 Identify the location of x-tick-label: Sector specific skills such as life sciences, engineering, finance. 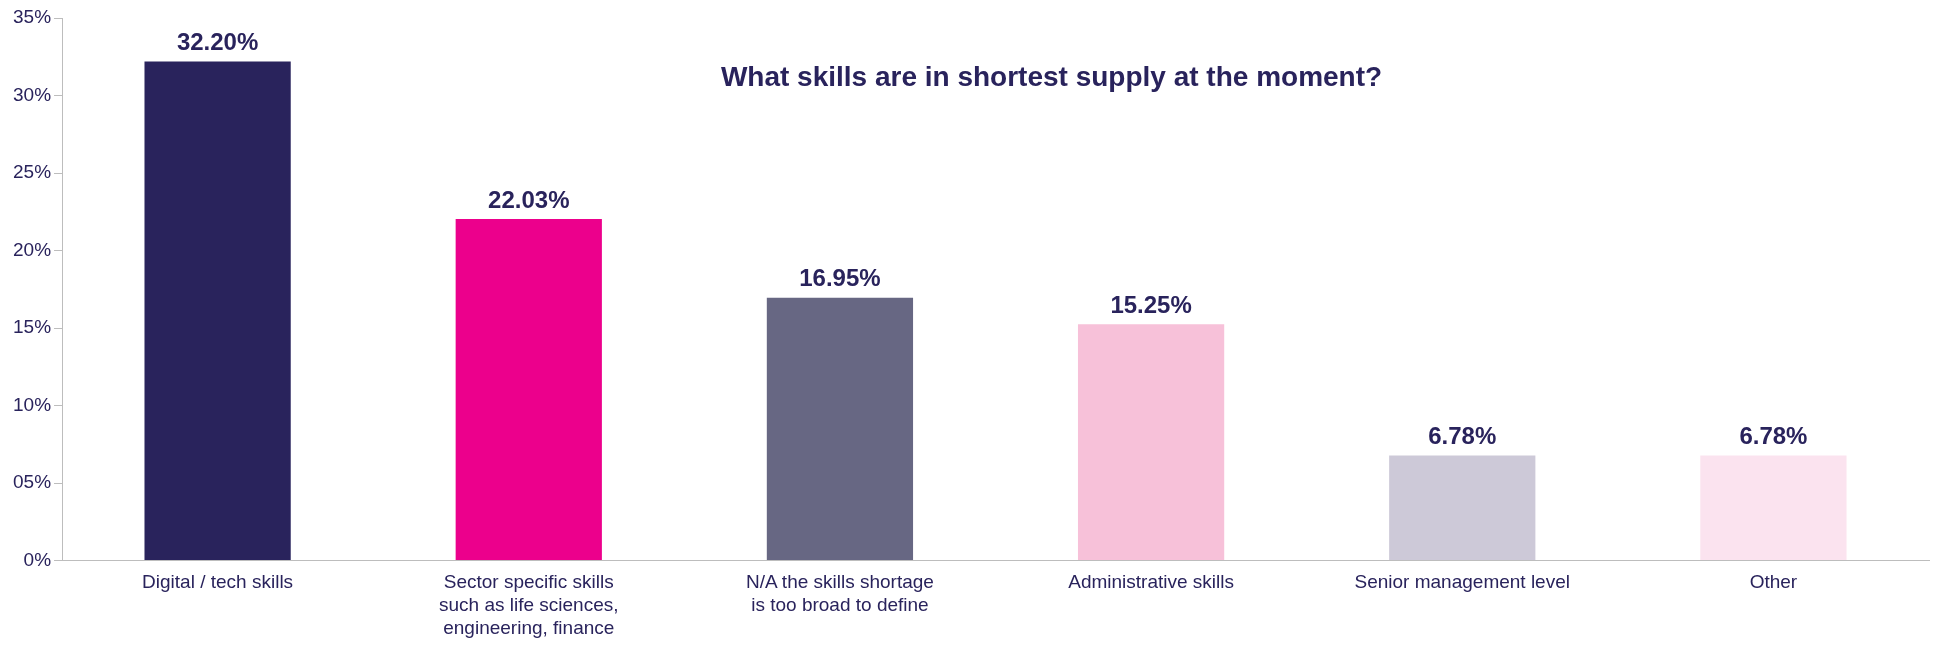
(529, 604).